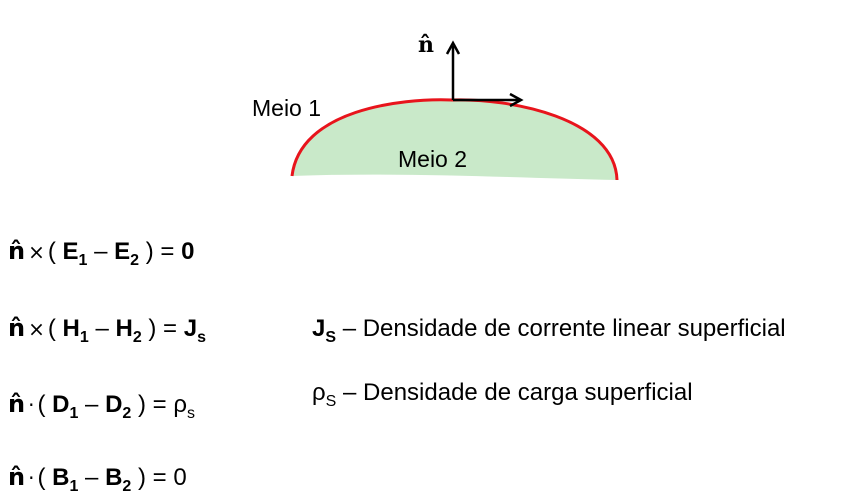 This screenshot has height=504, width=858. What do you see at coordinates (433, 159) in the screenshot?
I see `medium2-label: Meio 2` at bounding box center [433, 159].